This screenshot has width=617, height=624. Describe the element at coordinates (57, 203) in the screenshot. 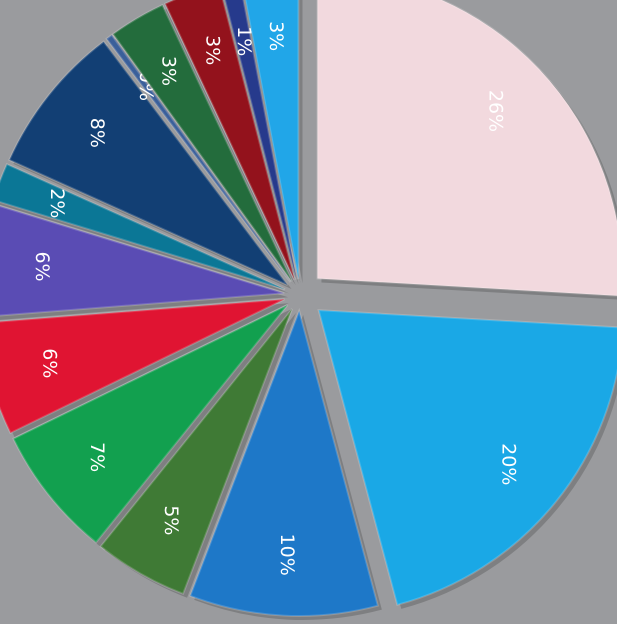

I see `pie-slice-label: 2%` at that location.